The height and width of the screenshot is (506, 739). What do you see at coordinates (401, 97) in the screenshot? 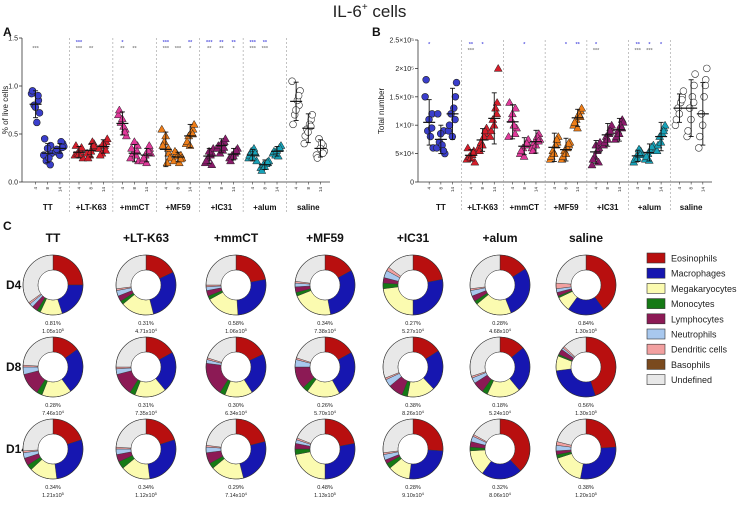
I see `y-tick-label: 1.5×10⁵` at bounding box center [401, 97].